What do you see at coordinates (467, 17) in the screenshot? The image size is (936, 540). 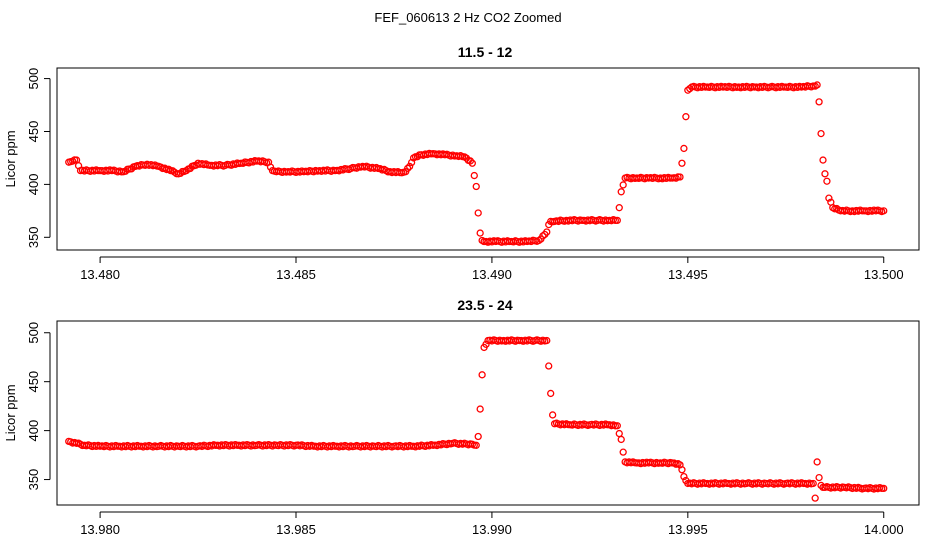 I see `figure-title: FEF_060613 2 Hz CO2 Zoomed` at bounding box center [467, 17].